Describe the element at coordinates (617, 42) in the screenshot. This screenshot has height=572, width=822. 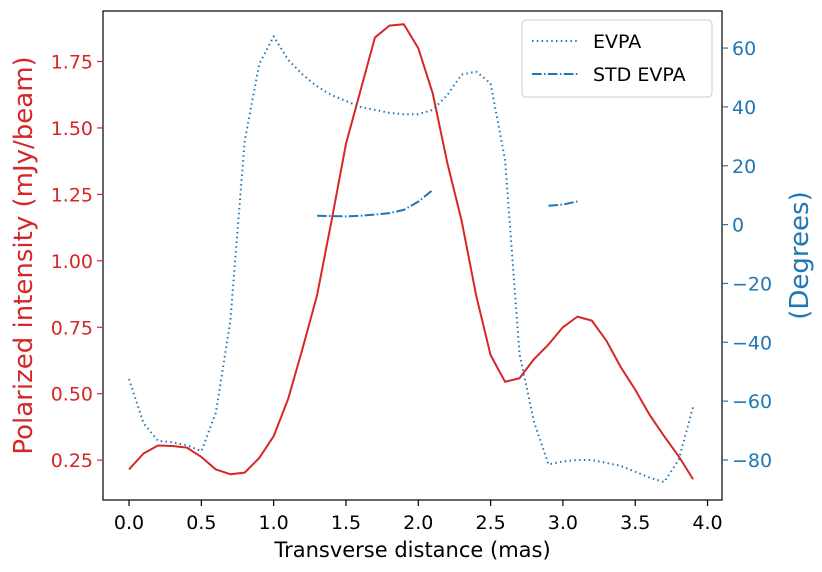
I see `legend-evpa-label: EVPA` at that location.